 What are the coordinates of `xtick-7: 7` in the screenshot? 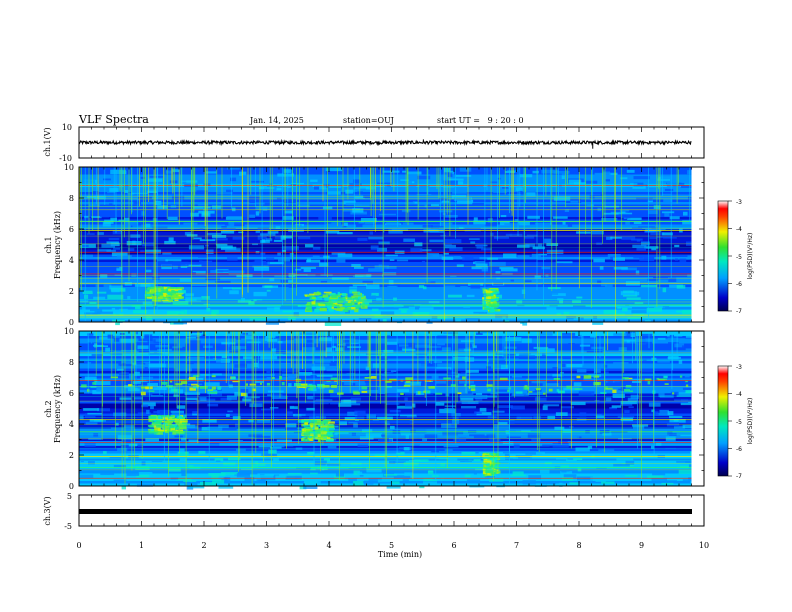 It's located at (516, 545).